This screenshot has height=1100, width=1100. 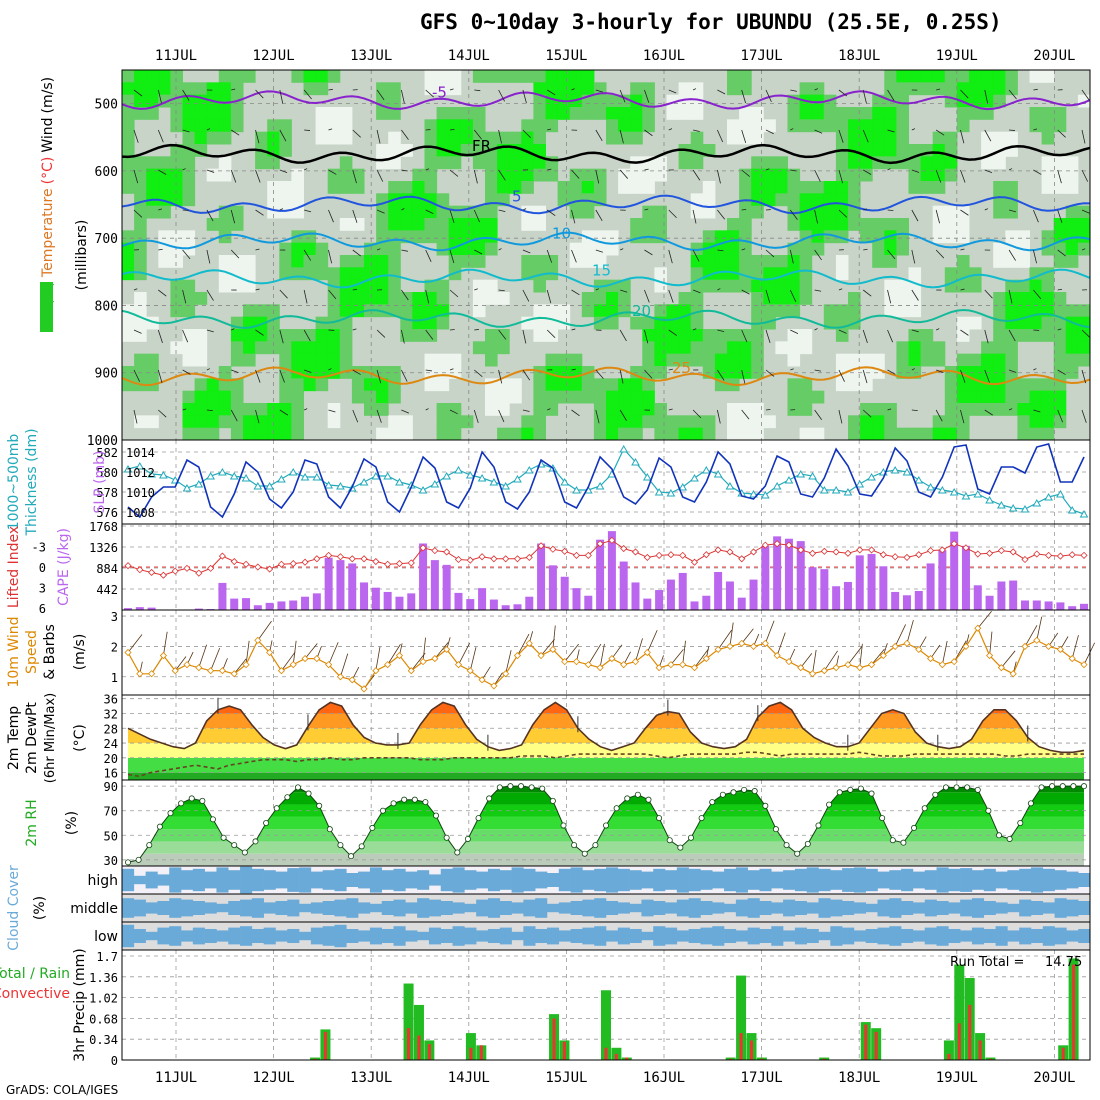 What do you see at coordinates (600, 544) in the screenshot?
I see `lifted-index-point` at bounding box center [600, 544].